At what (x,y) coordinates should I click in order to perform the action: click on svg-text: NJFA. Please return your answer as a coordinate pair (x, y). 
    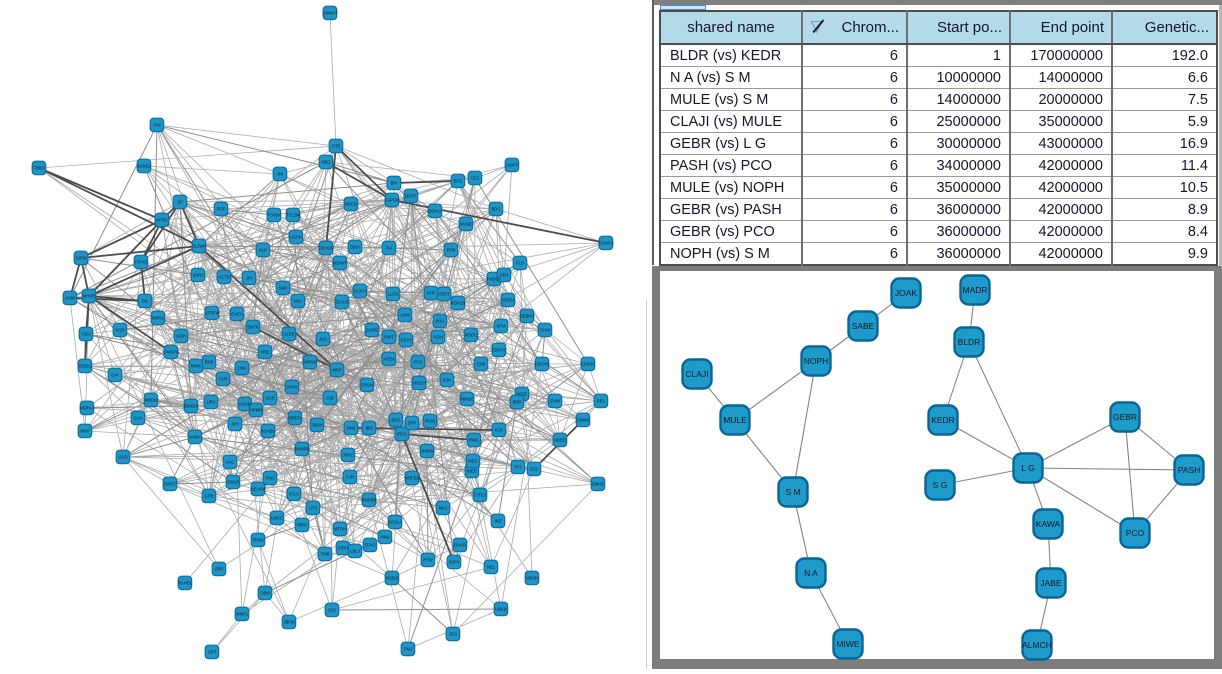
    Looking at the image, I should click on (454, 562).